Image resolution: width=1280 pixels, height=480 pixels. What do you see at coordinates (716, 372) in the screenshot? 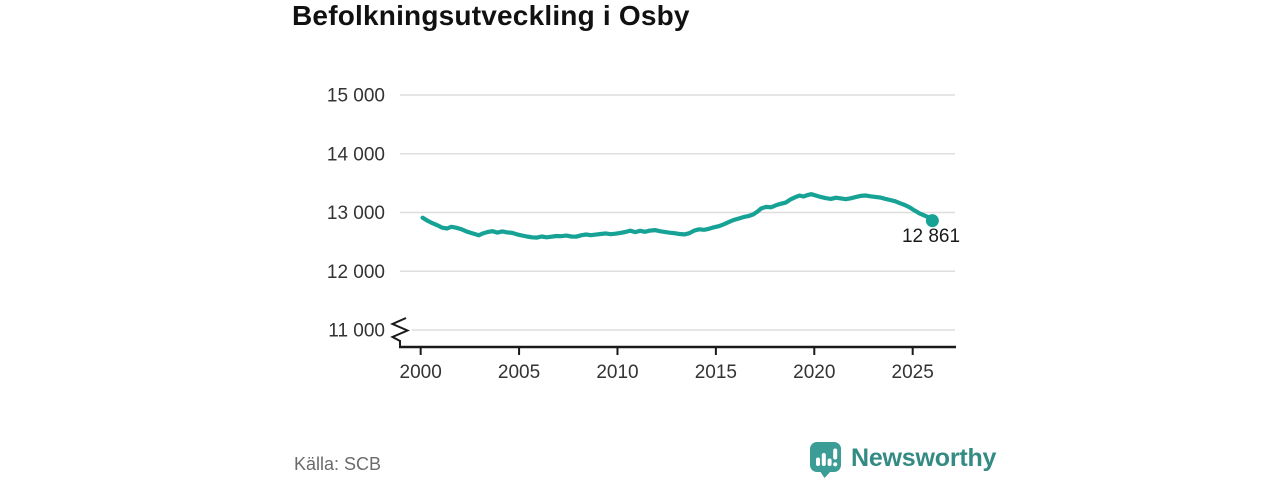
I see `svg-text: 2015` at bounding box center [716, 372].